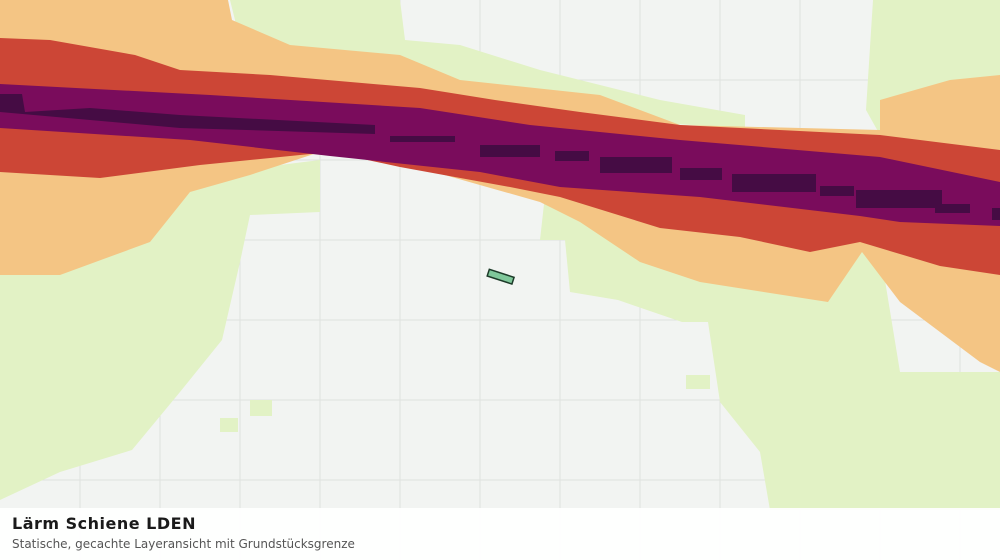 Image resolution: width=1000 pixels, height=560 pixels. What do you see at coordinates (501, 276) in the screenshot?
I see `parcel-boundary` at bounding box center [501, 276].